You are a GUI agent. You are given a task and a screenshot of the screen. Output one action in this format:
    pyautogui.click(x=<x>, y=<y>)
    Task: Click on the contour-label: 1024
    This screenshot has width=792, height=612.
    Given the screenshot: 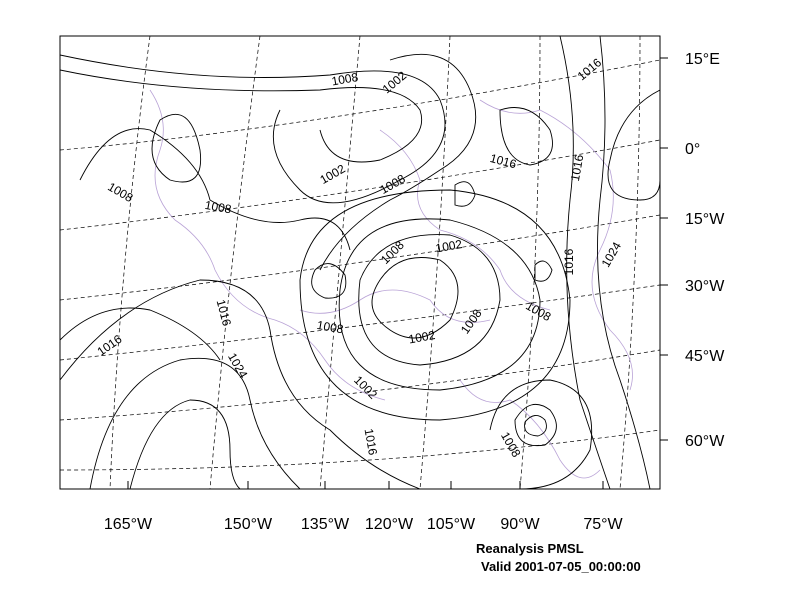 What is the action you would take?
    pyautogui.click(x=612, y=254)
    